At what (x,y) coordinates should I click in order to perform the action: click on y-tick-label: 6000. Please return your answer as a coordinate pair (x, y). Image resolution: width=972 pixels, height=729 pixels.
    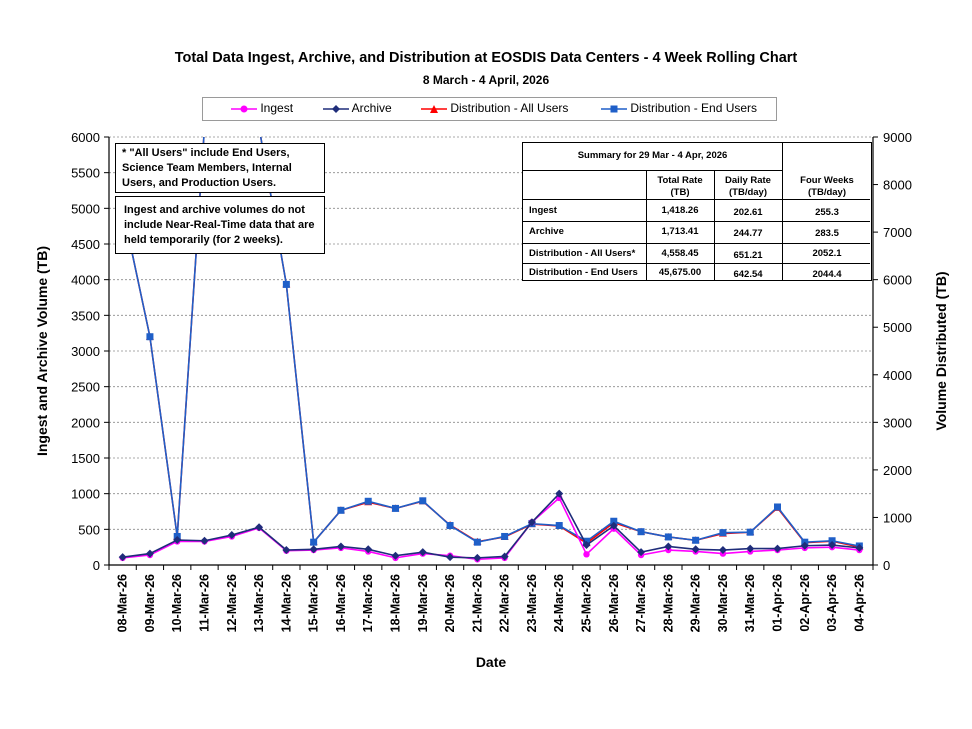
    Looking at the image, I should click on (85, 137).